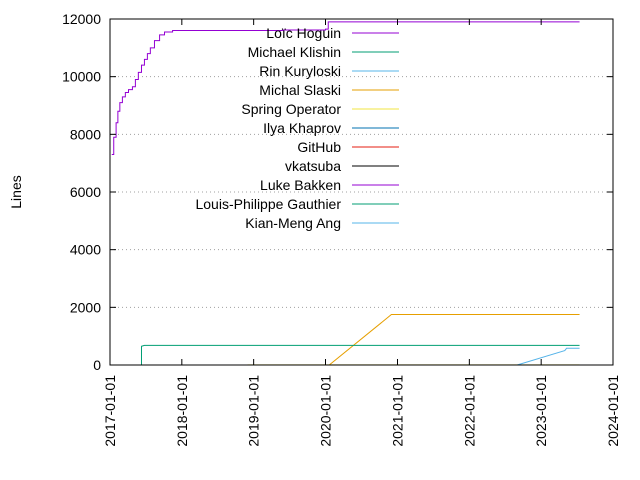 This screenshot has height=480, width=640. I want to click on x-tick-label-3: 2020-01-01, so click(325, 411).